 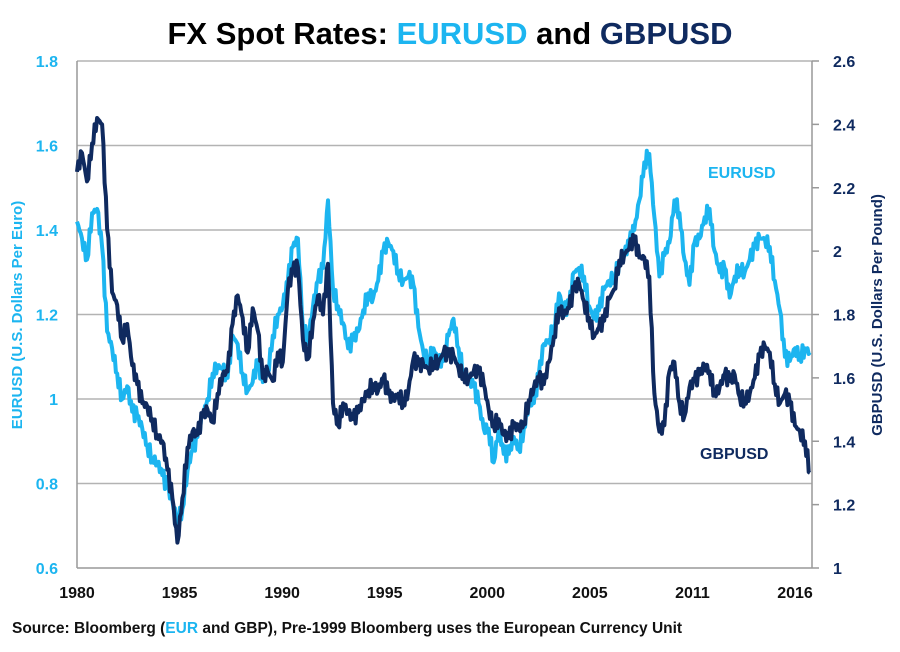 What do you see at coordinates (877, 315) in the screenshot?
I see `right-axis-label: GBPUSD (U.S. Dollars Per Pound)` at bounding box center [877, 315].